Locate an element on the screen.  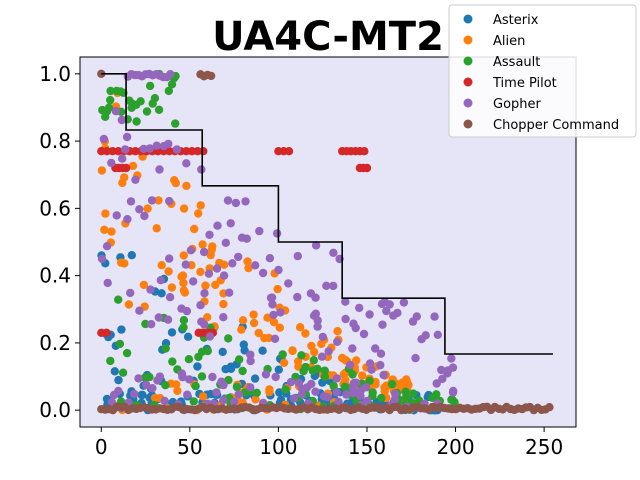
legend-label: Gopher is located at coordinates (517, 104).